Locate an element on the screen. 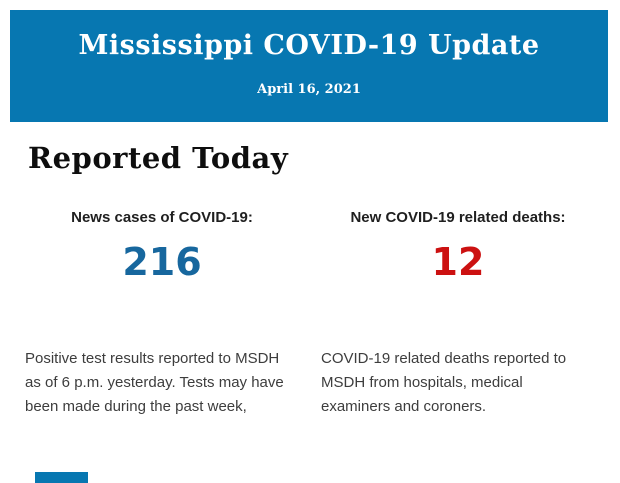 This screenshot has width=620, height=483. new-cases-label: News cases of COVID-19: is located at coordinates (162, 217).